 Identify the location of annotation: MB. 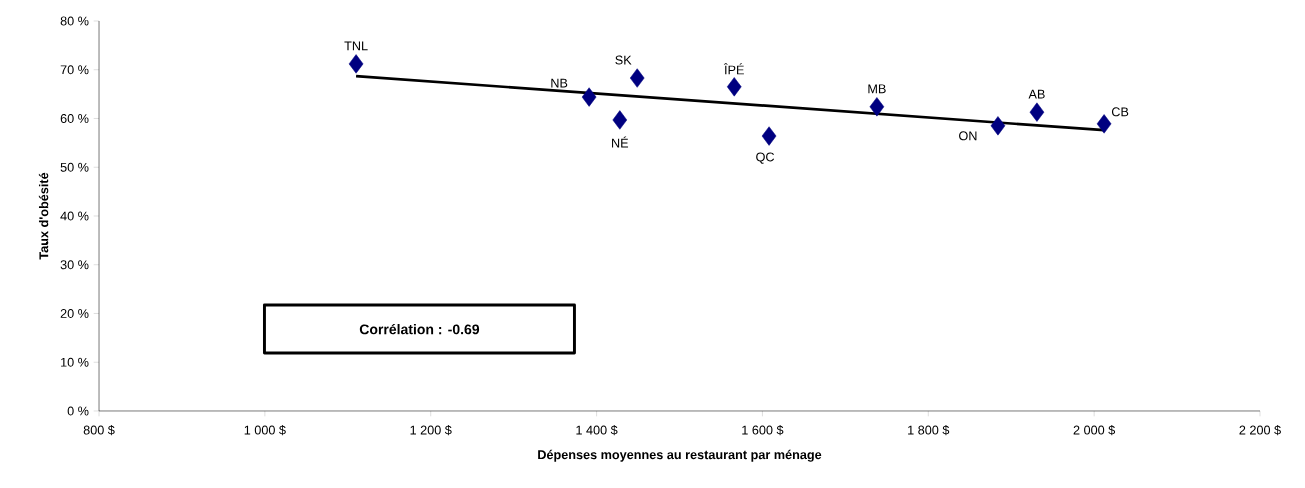
(877, 89).